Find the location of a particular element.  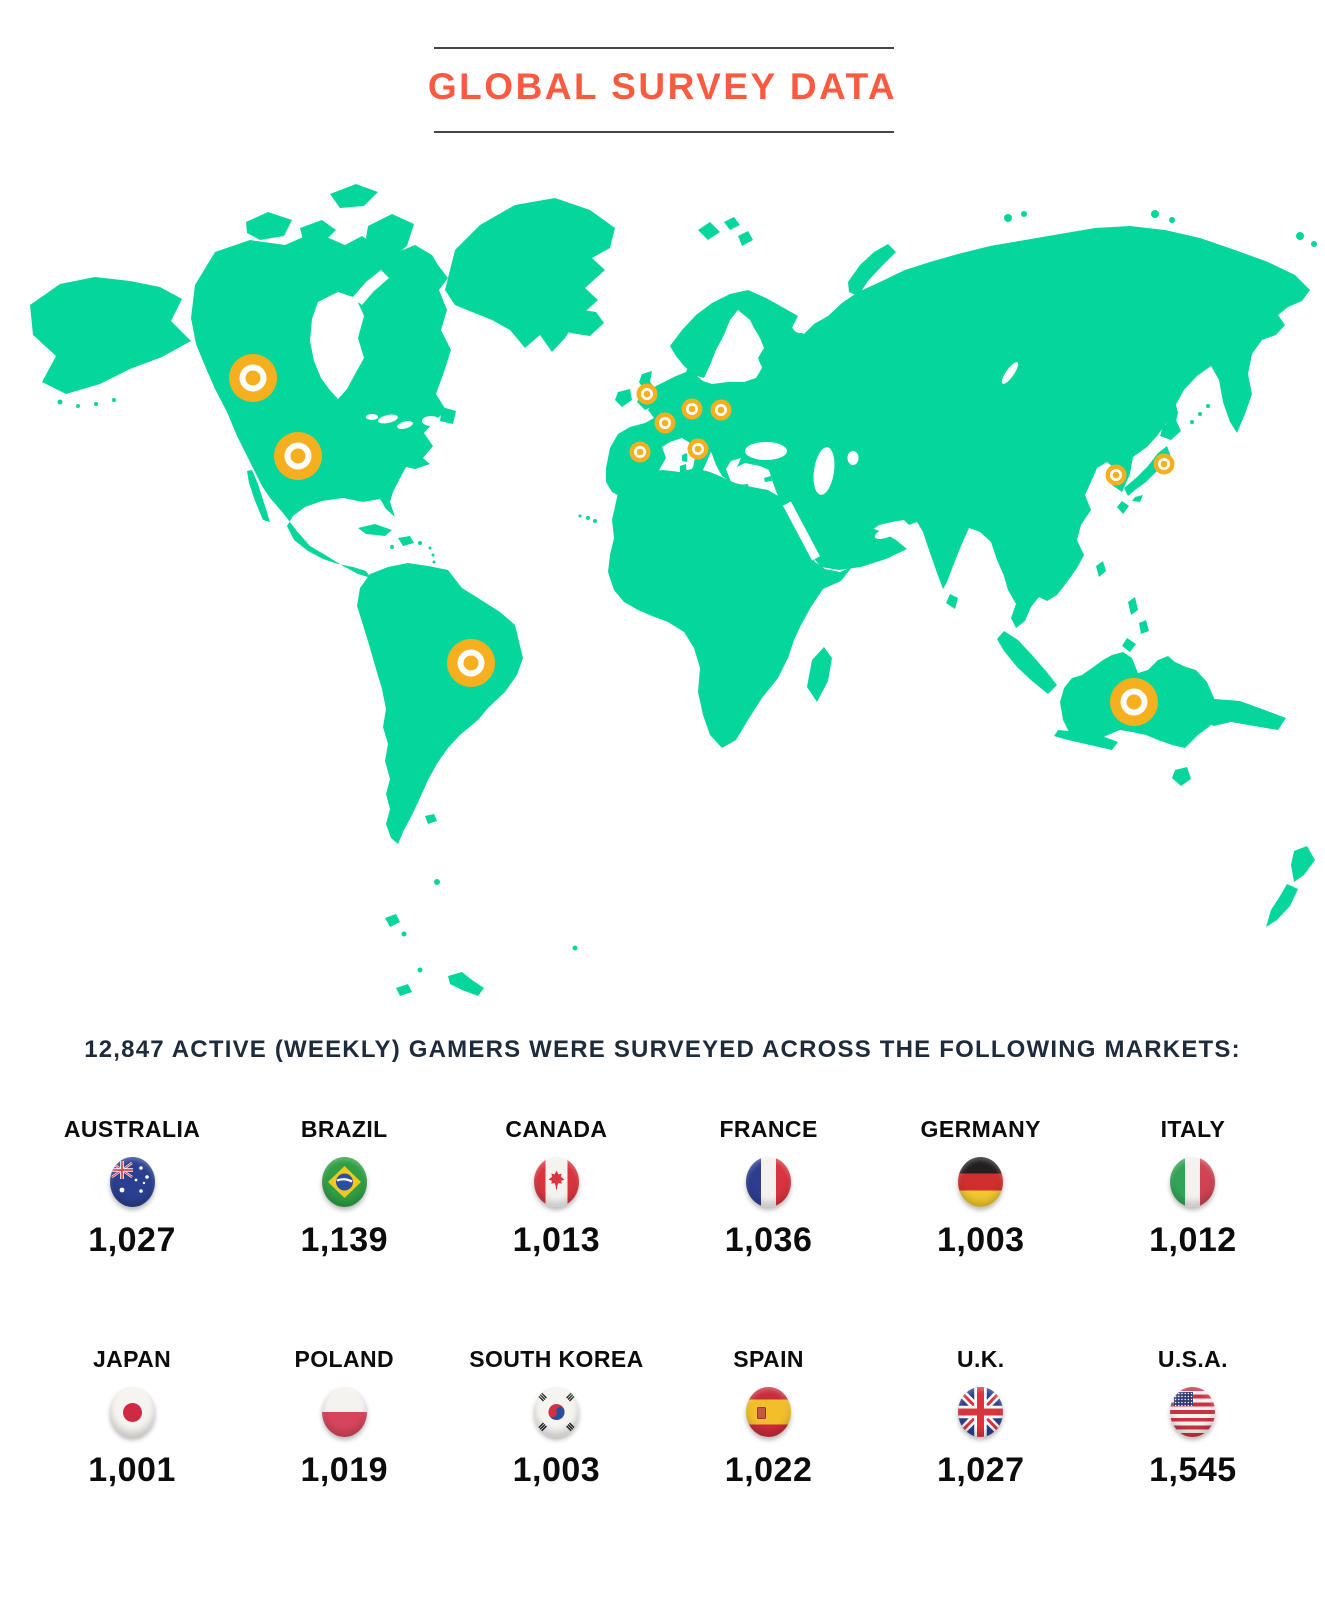

flag-italy-icon is located at coordinates (1193, 1182).